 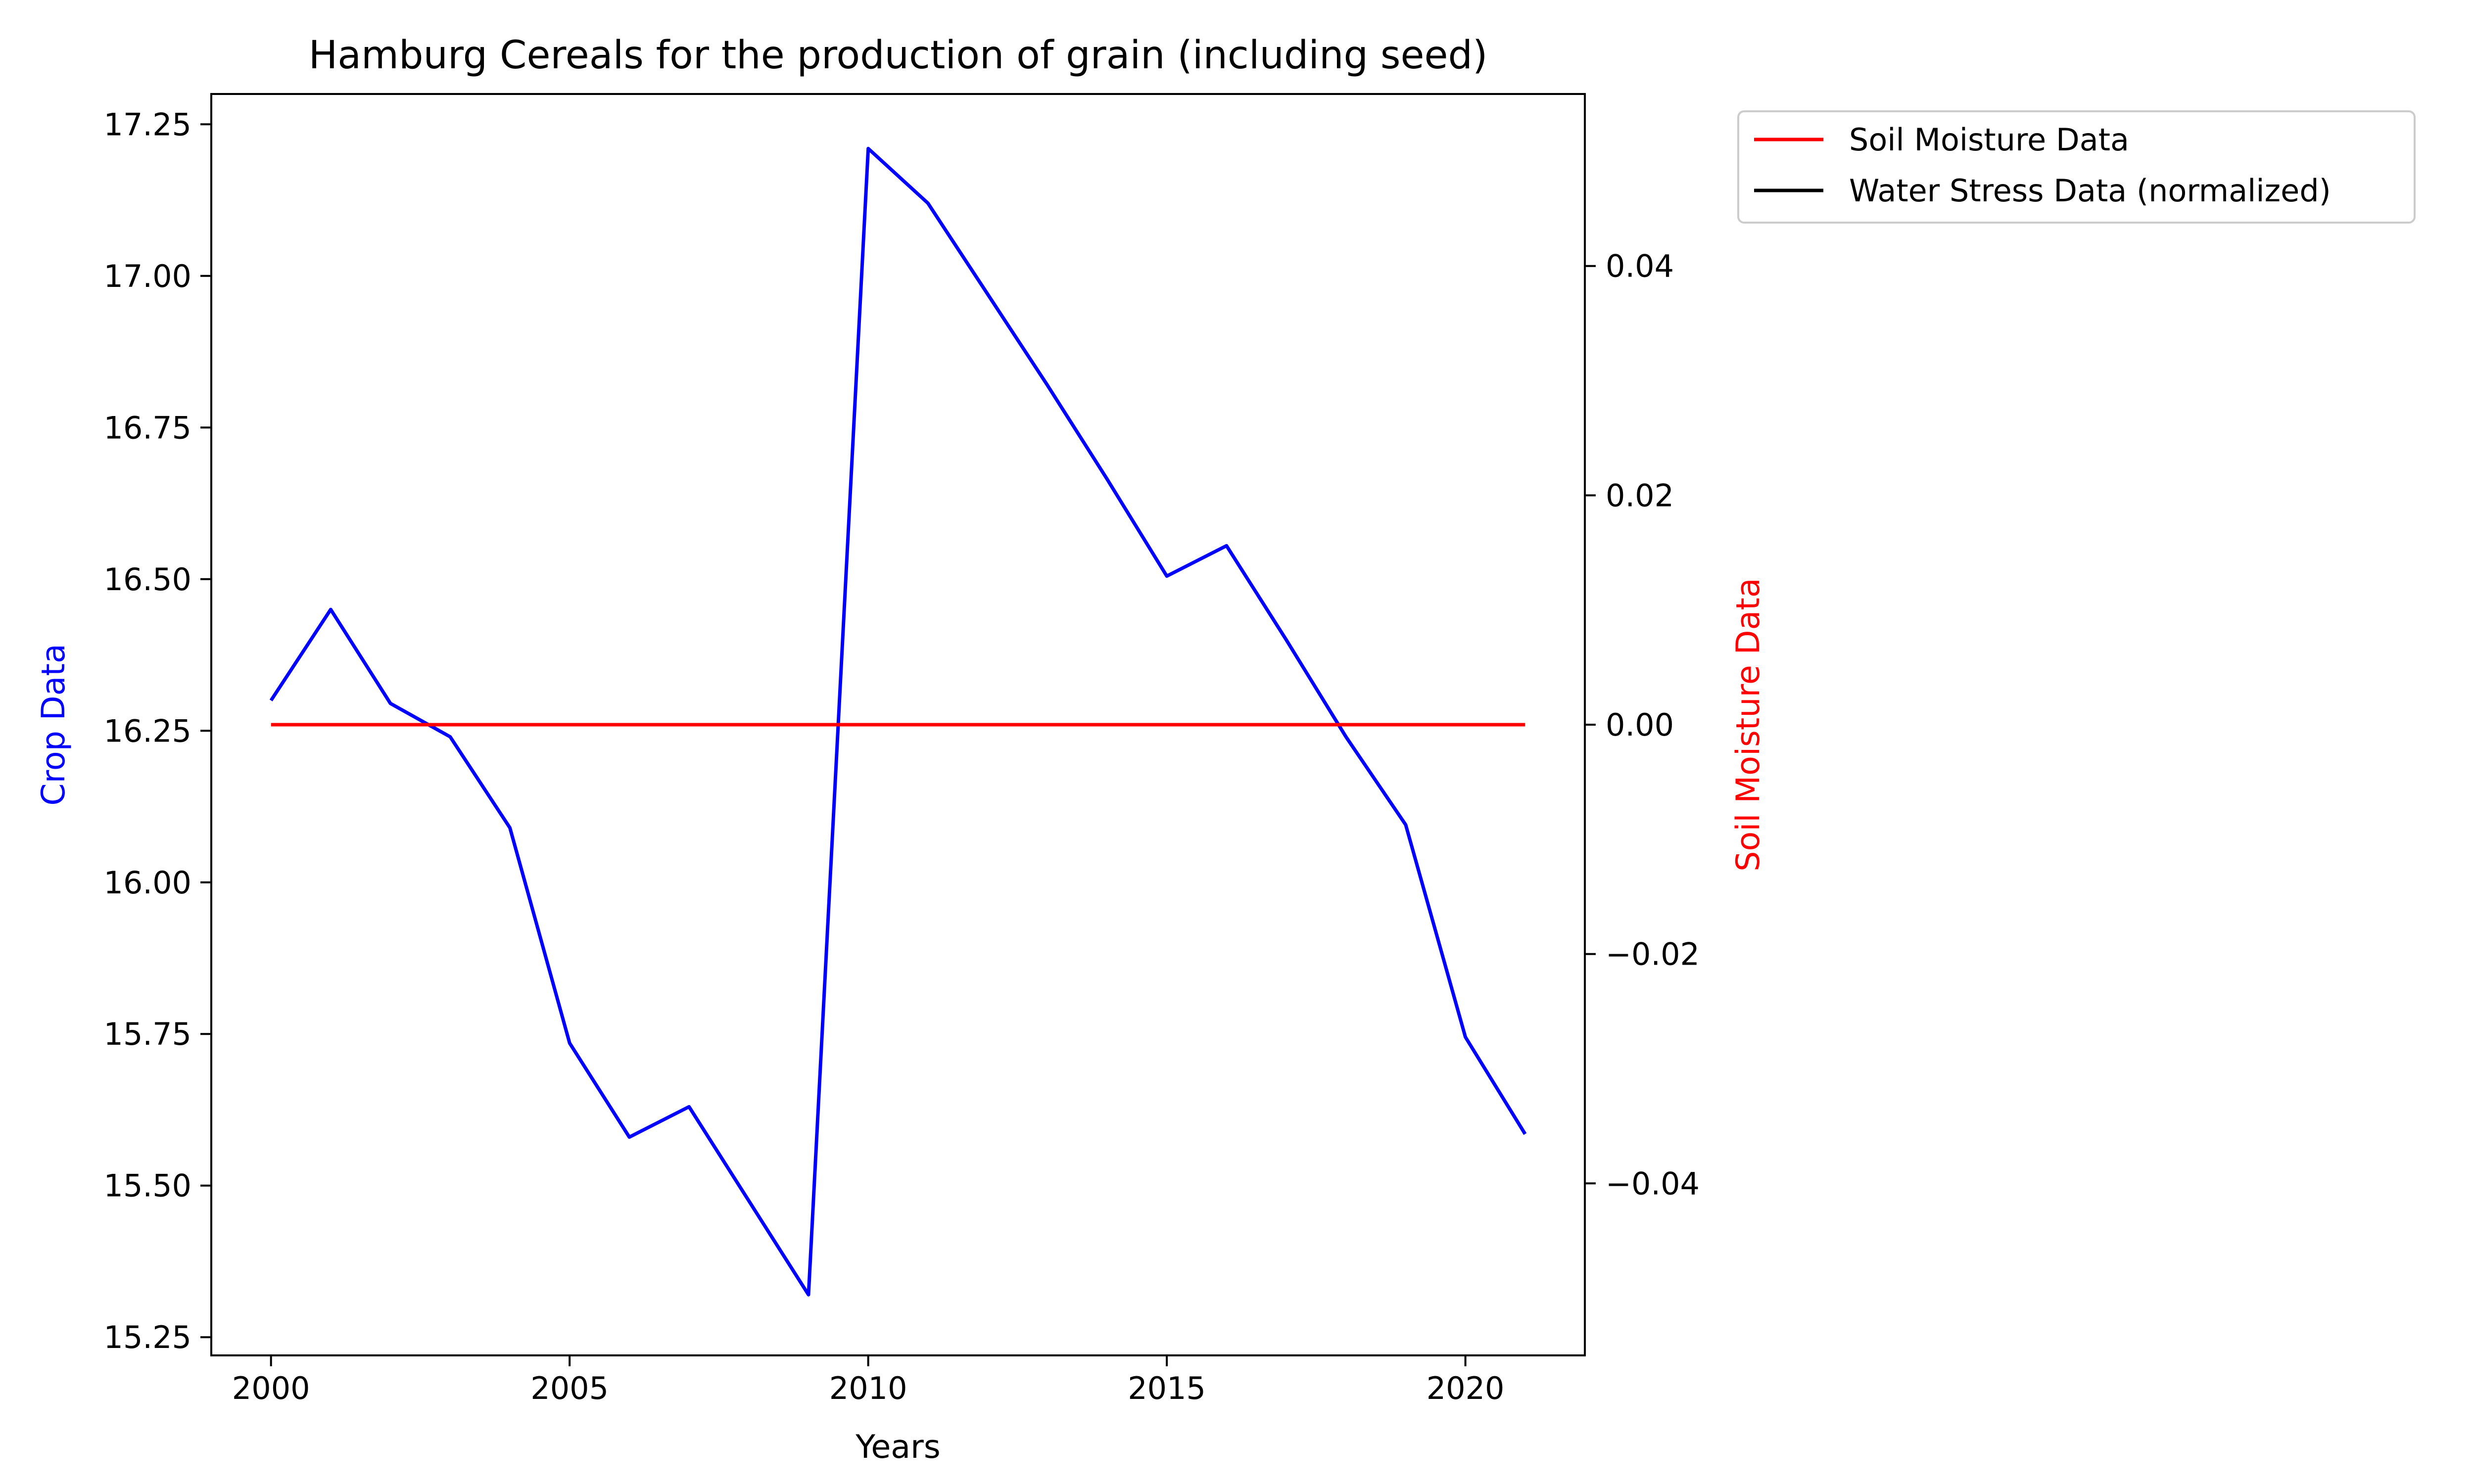 What do you see at coordinates (148, 731) in the screenshot?
I see `y-left-tick-label: 16.25` at bounding box center [148, 731].